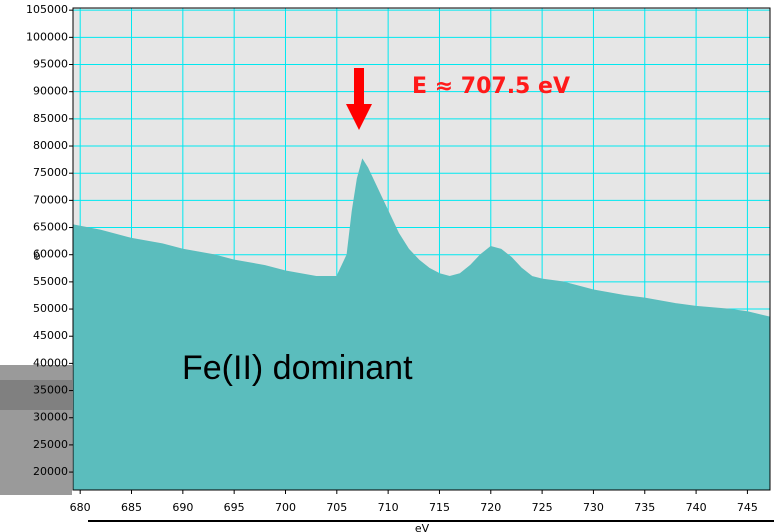 This screenshot has height=532, width=774. I want to click on x-tick-label: 680, so click(80, 507).